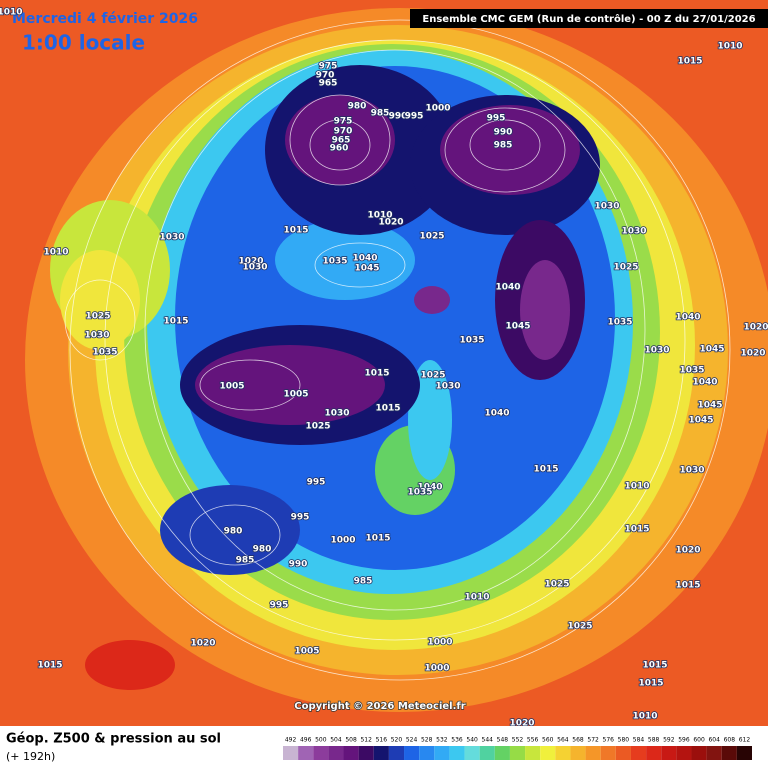 The width and height of the screenshot is (768, 772). What do you see at coordinates (321, 740) in the screenshot?
I see `scale-label: 500` at bounding box center [321, 740].